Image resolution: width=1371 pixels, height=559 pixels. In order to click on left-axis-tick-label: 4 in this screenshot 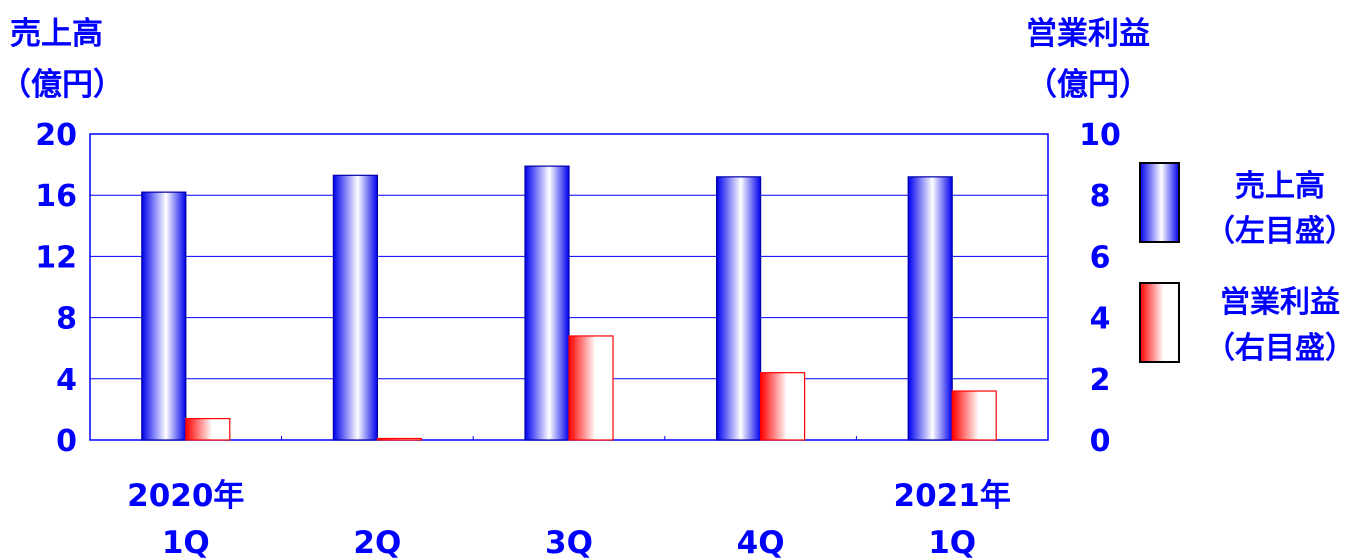, I will do `click(66, 380)`.